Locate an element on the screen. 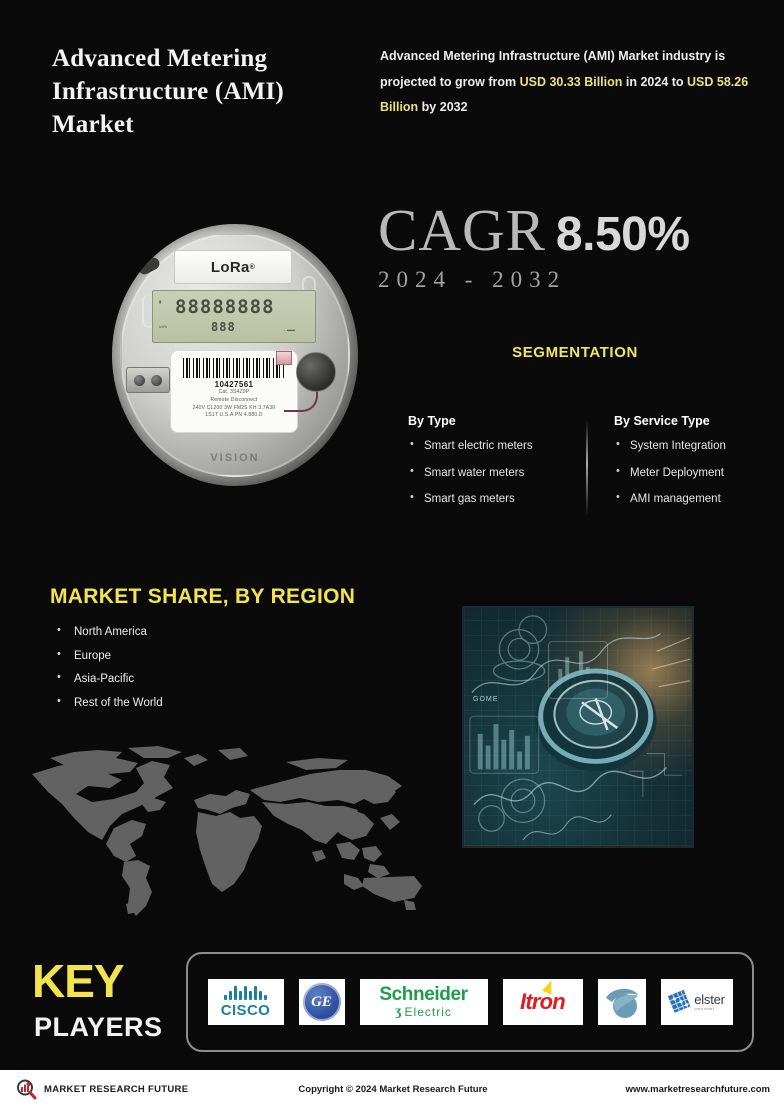  list-item: Asia-Pacific is located at coordinates (107, 678).